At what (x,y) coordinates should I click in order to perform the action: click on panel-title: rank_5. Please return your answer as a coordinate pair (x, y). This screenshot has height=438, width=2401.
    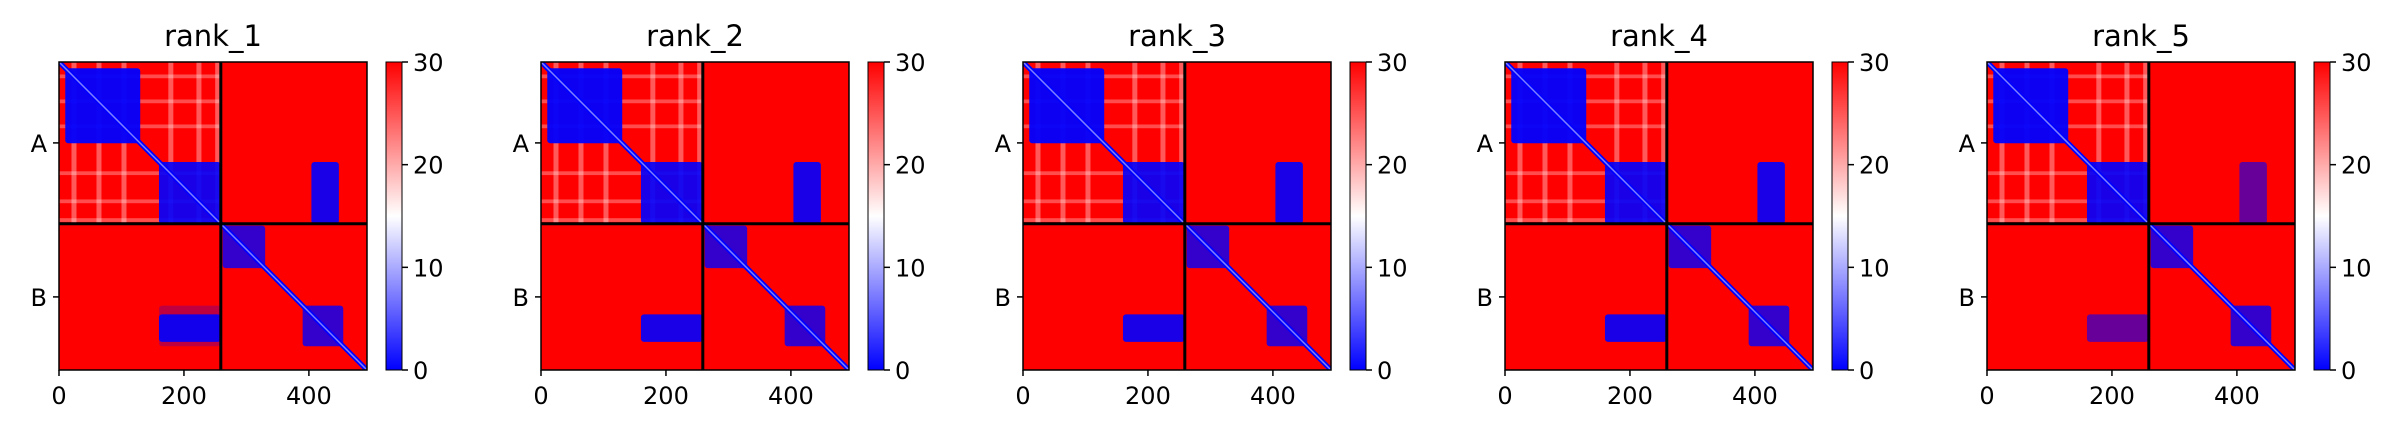
    Looking at the image, I should click on (2141, 36).